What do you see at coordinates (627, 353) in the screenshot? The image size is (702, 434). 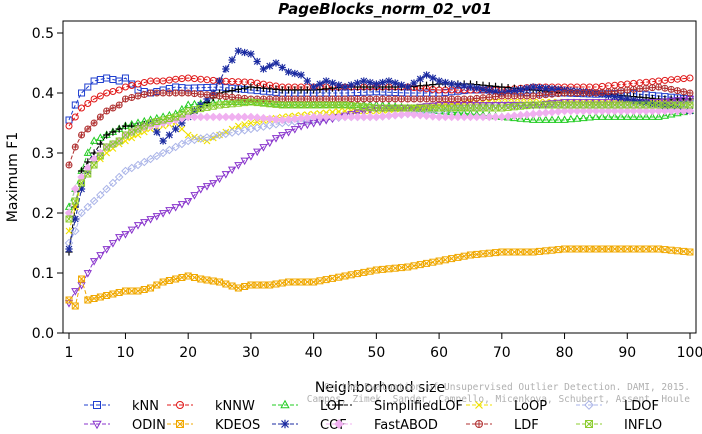 I see `x-tick-label: 90` at bounding box center [627, 353].